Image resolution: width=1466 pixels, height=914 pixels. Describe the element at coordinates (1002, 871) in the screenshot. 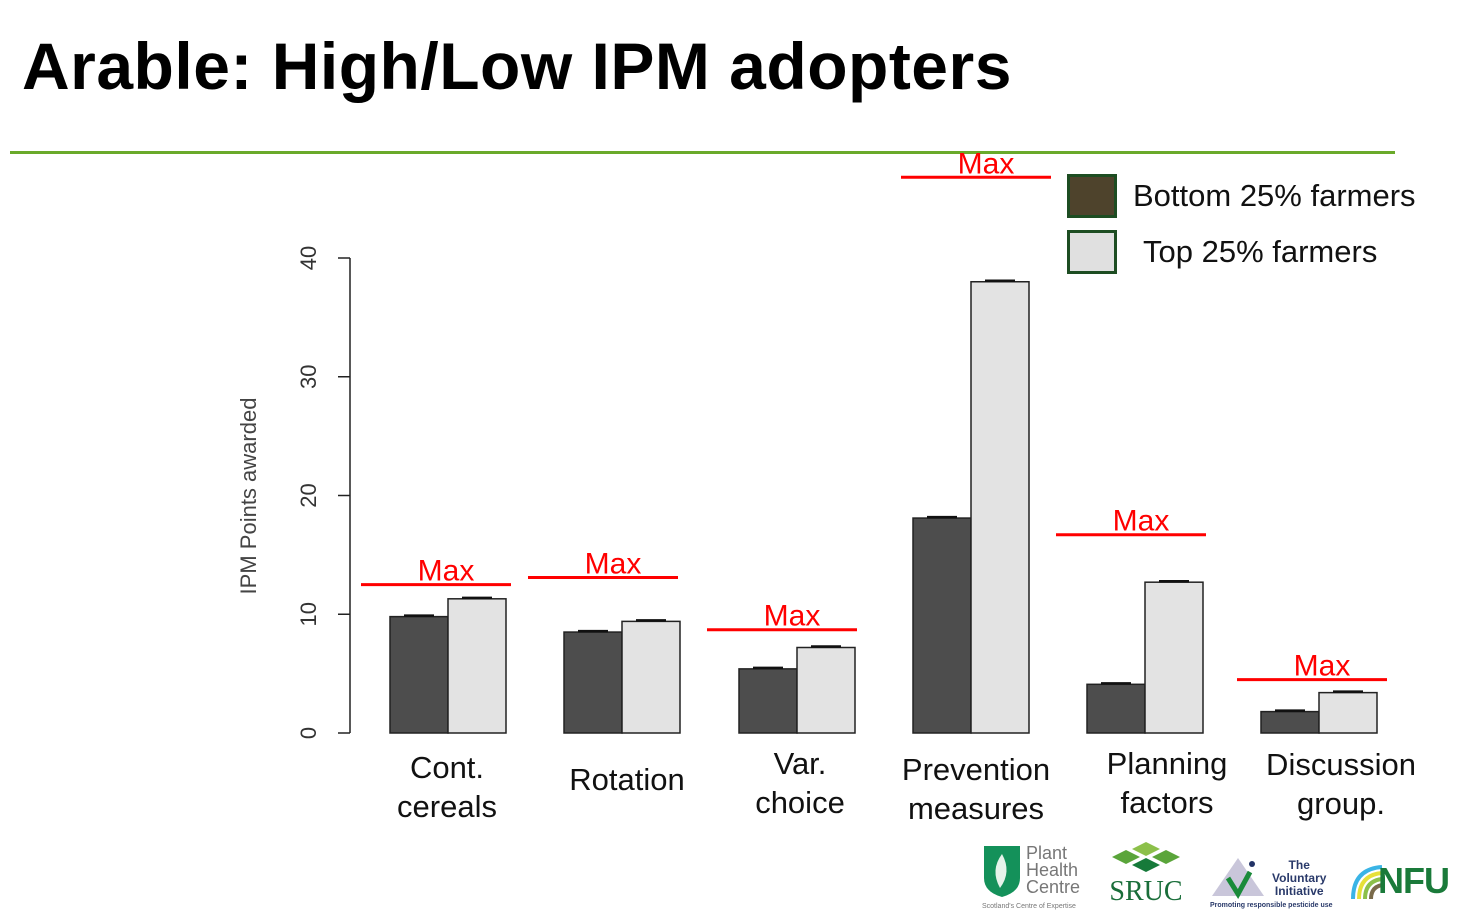

I see `leaf-shield-icon` at that location.